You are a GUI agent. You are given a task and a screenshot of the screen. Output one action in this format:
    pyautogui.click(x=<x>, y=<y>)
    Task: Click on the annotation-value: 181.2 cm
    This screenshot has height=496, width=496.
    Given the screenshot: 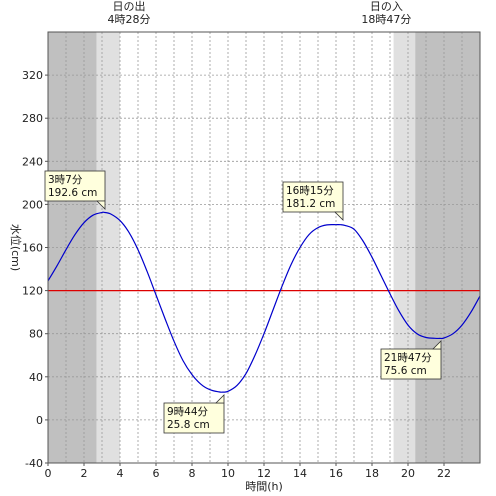 What is the action you would take?
    pyautogui.click(x=310, y=204)
    